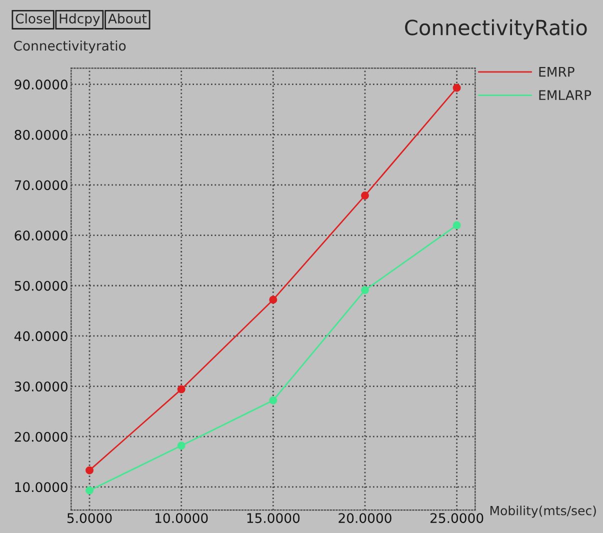 This screenshot has height=533, width=603. What do you see at coordinates (41, 185) in the screenshot?
I see `y-tick-label: 70.0000` at bounding box center [41, 185].